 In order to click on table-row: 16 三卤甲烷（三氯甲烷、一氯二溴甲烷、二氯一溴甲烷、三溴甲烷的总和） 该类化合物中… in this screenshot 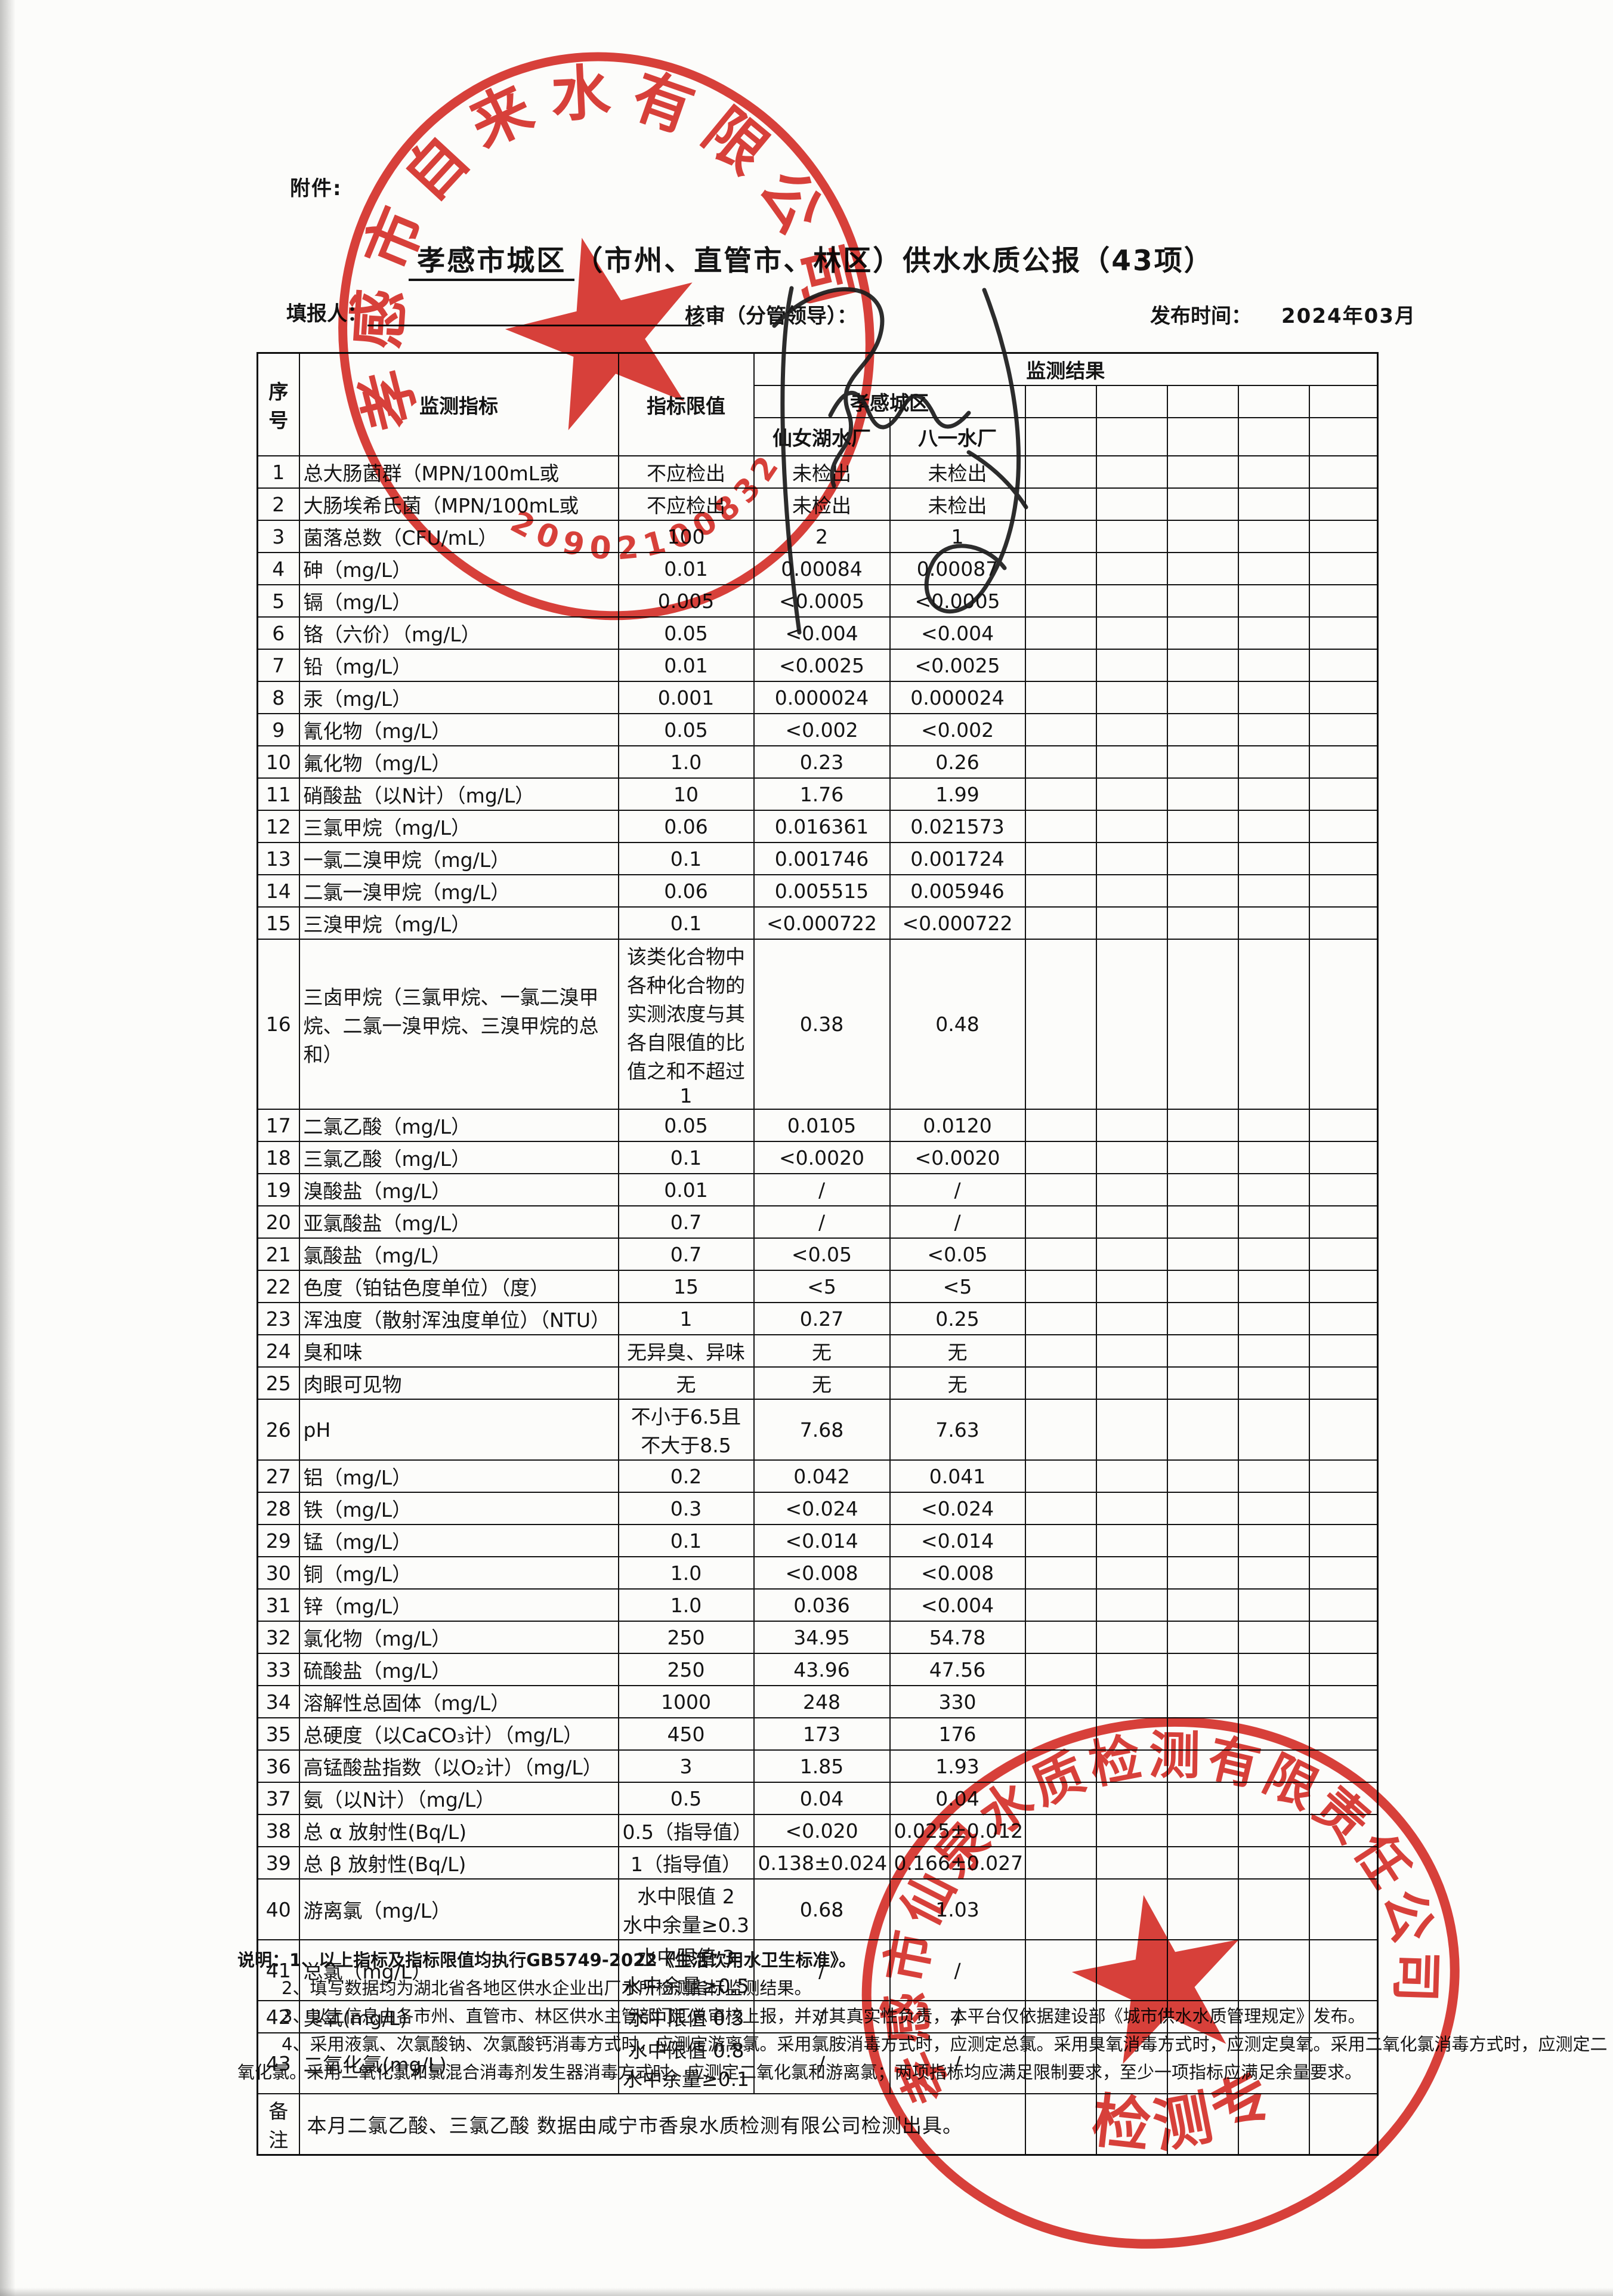, I will do `click(818, 1024)`.